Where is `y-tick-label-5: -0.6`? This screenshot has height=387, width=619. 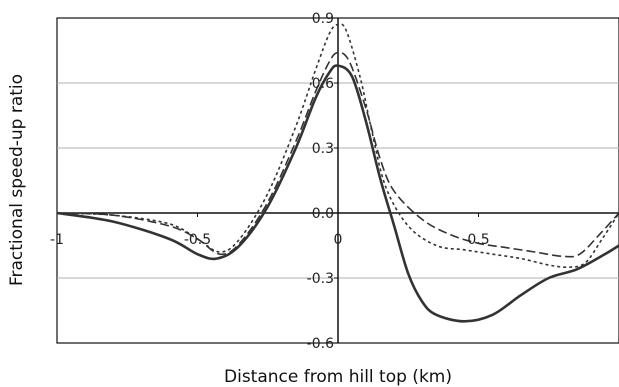
y-tick-label-5: -0.6 is located at coordinates (320, 344).